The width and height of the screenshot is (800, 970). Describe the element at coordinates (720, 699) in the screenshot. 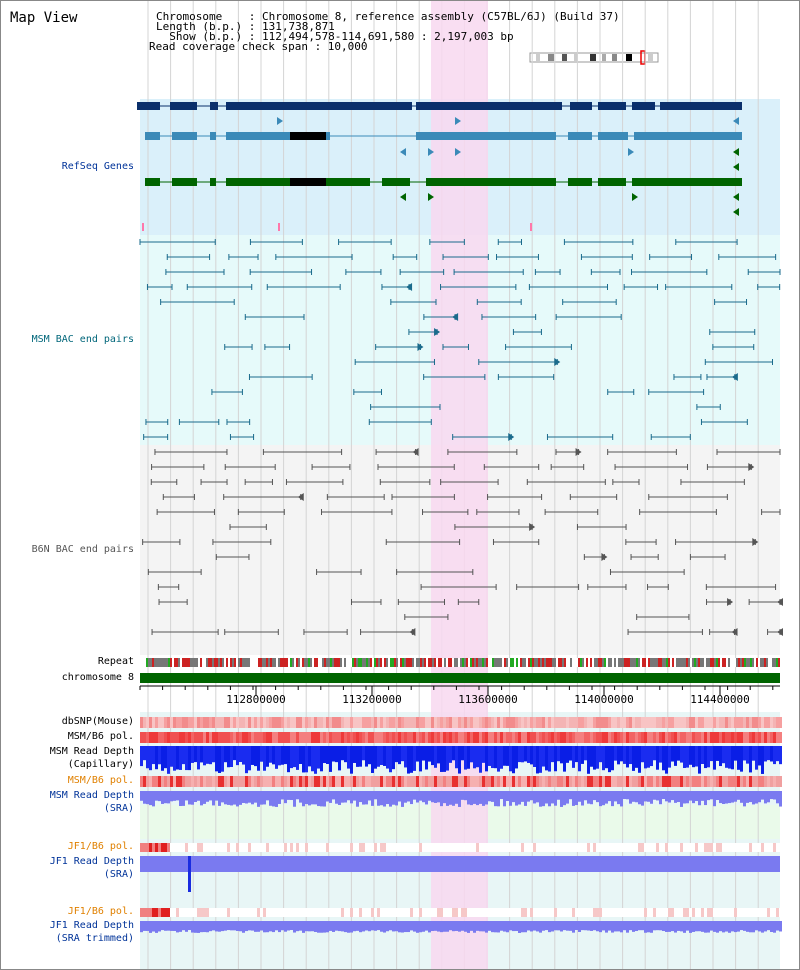

I see `axis-tick-label: 114400000` at that location.